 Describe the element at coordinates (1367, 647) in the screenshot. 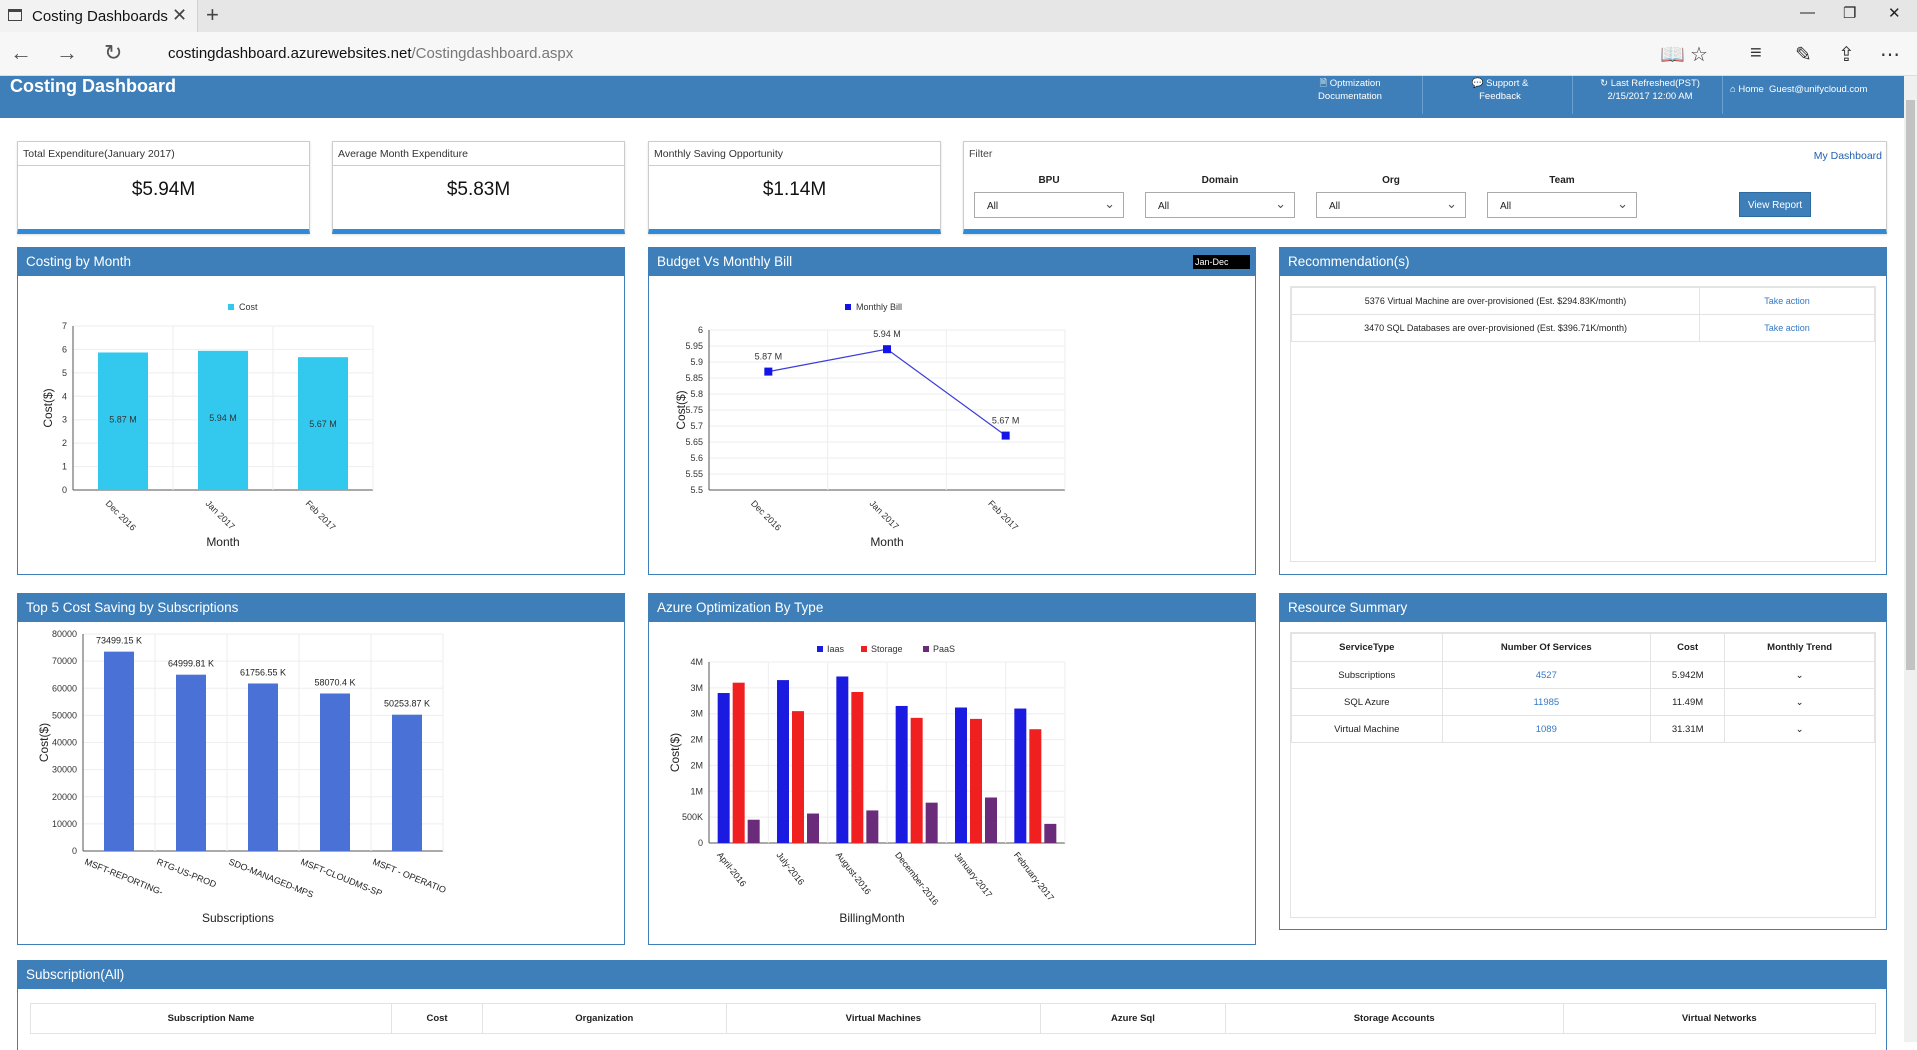

I see `col-header: ServiceType` at that location.